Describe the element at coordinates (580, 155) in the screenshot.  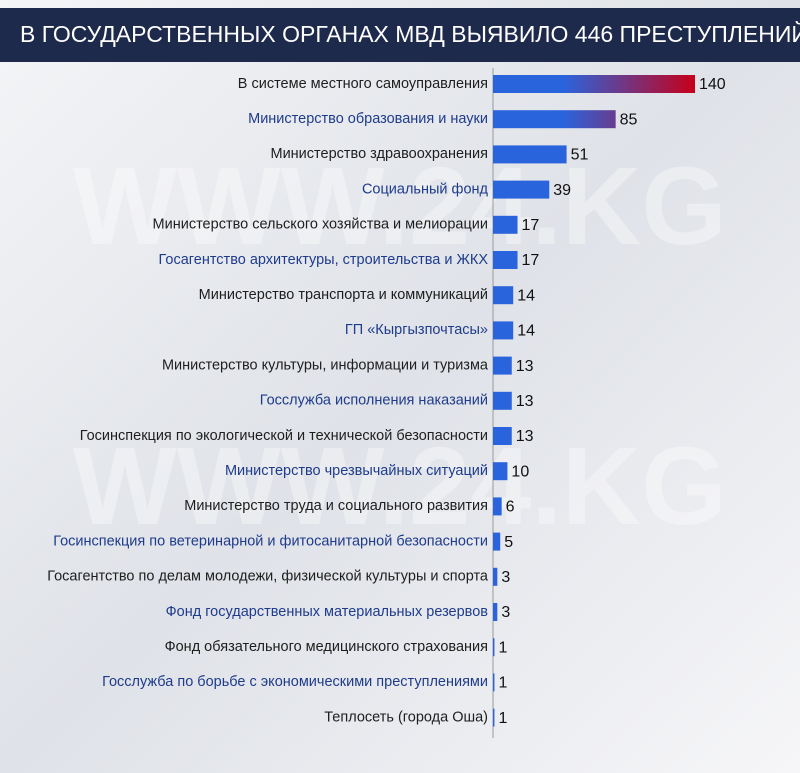
I see `value-label: 51` at that location.